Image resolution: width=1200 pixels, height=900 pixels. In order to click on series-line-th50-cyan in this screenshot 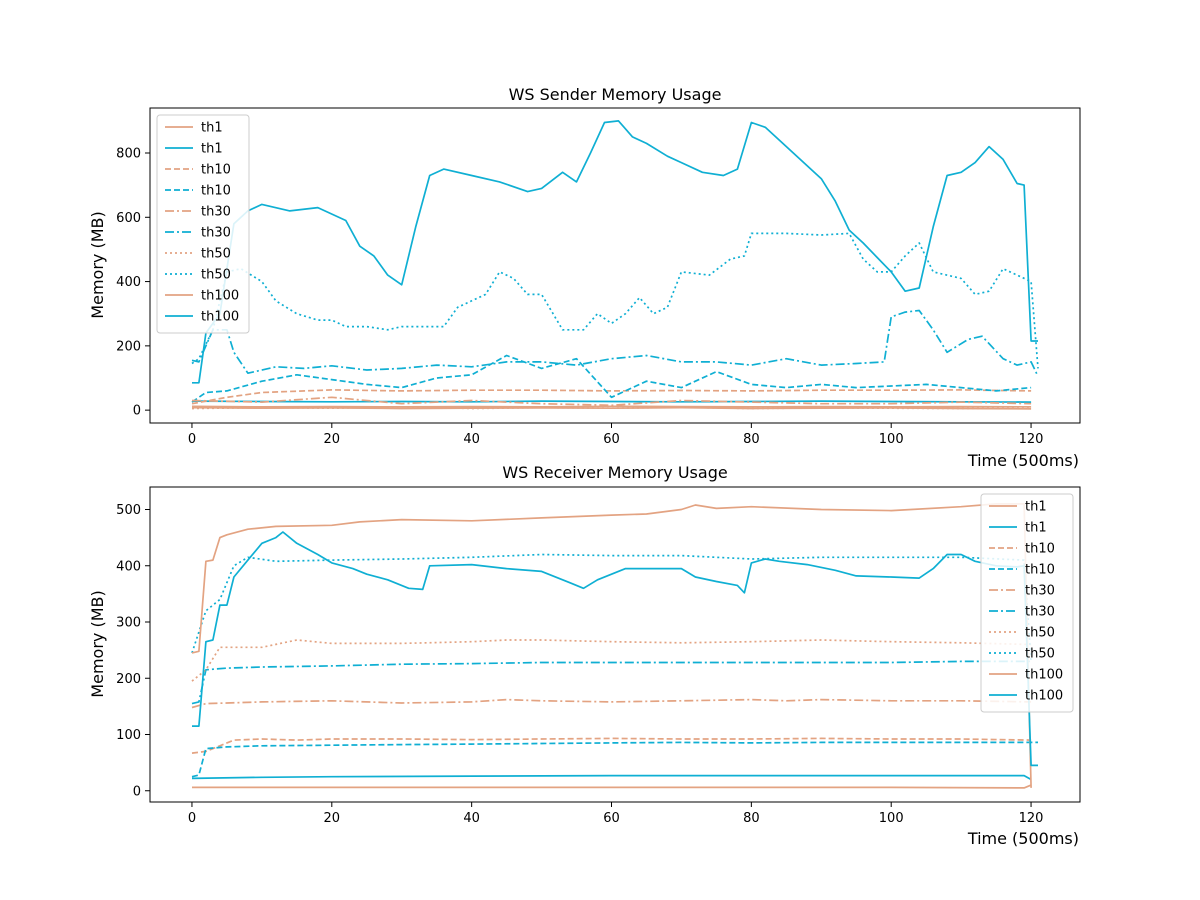, I will do `click(611, 607)`.